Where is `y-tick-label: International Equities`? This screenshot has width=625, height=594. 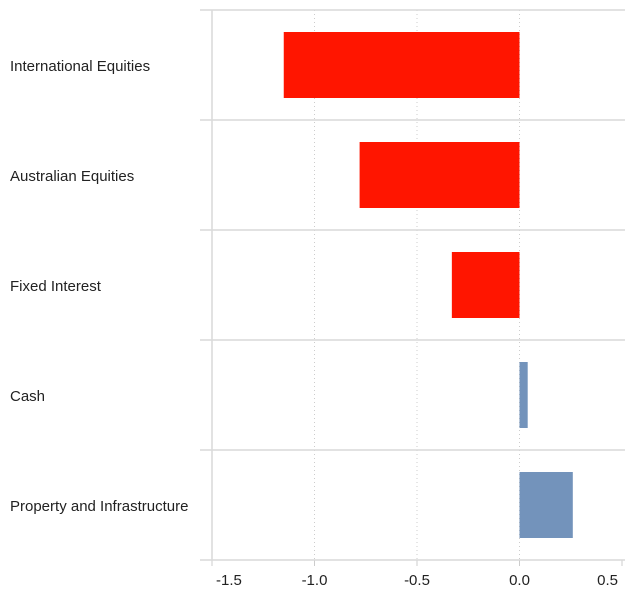
y-tick-label: International Equities is located at coordinates (80, 66).